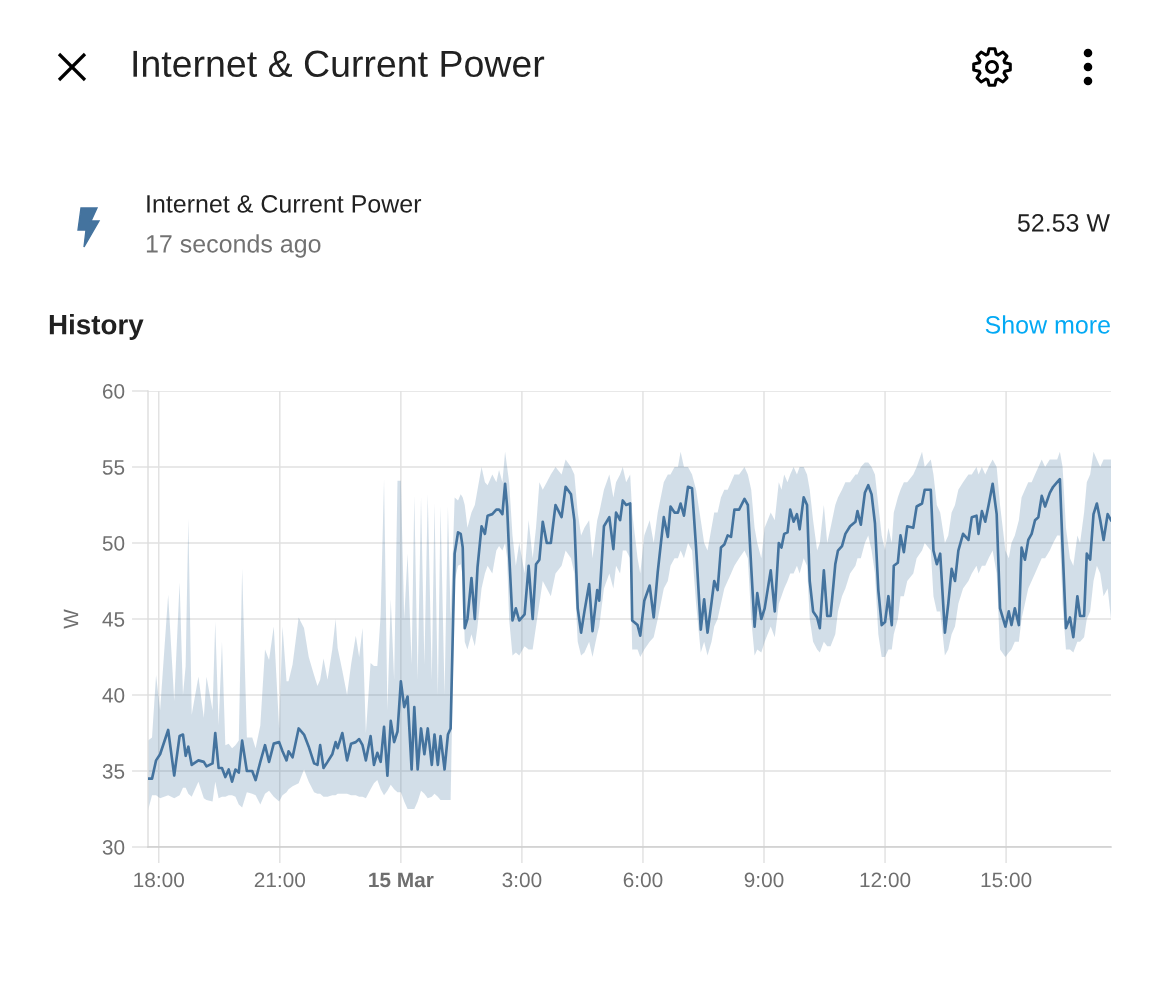 The width and height of the screenshot is (1153, 982). Describe the element at coordinates (339, 64) in the screenshot. I see `text: Internet & Current Power` at that location.